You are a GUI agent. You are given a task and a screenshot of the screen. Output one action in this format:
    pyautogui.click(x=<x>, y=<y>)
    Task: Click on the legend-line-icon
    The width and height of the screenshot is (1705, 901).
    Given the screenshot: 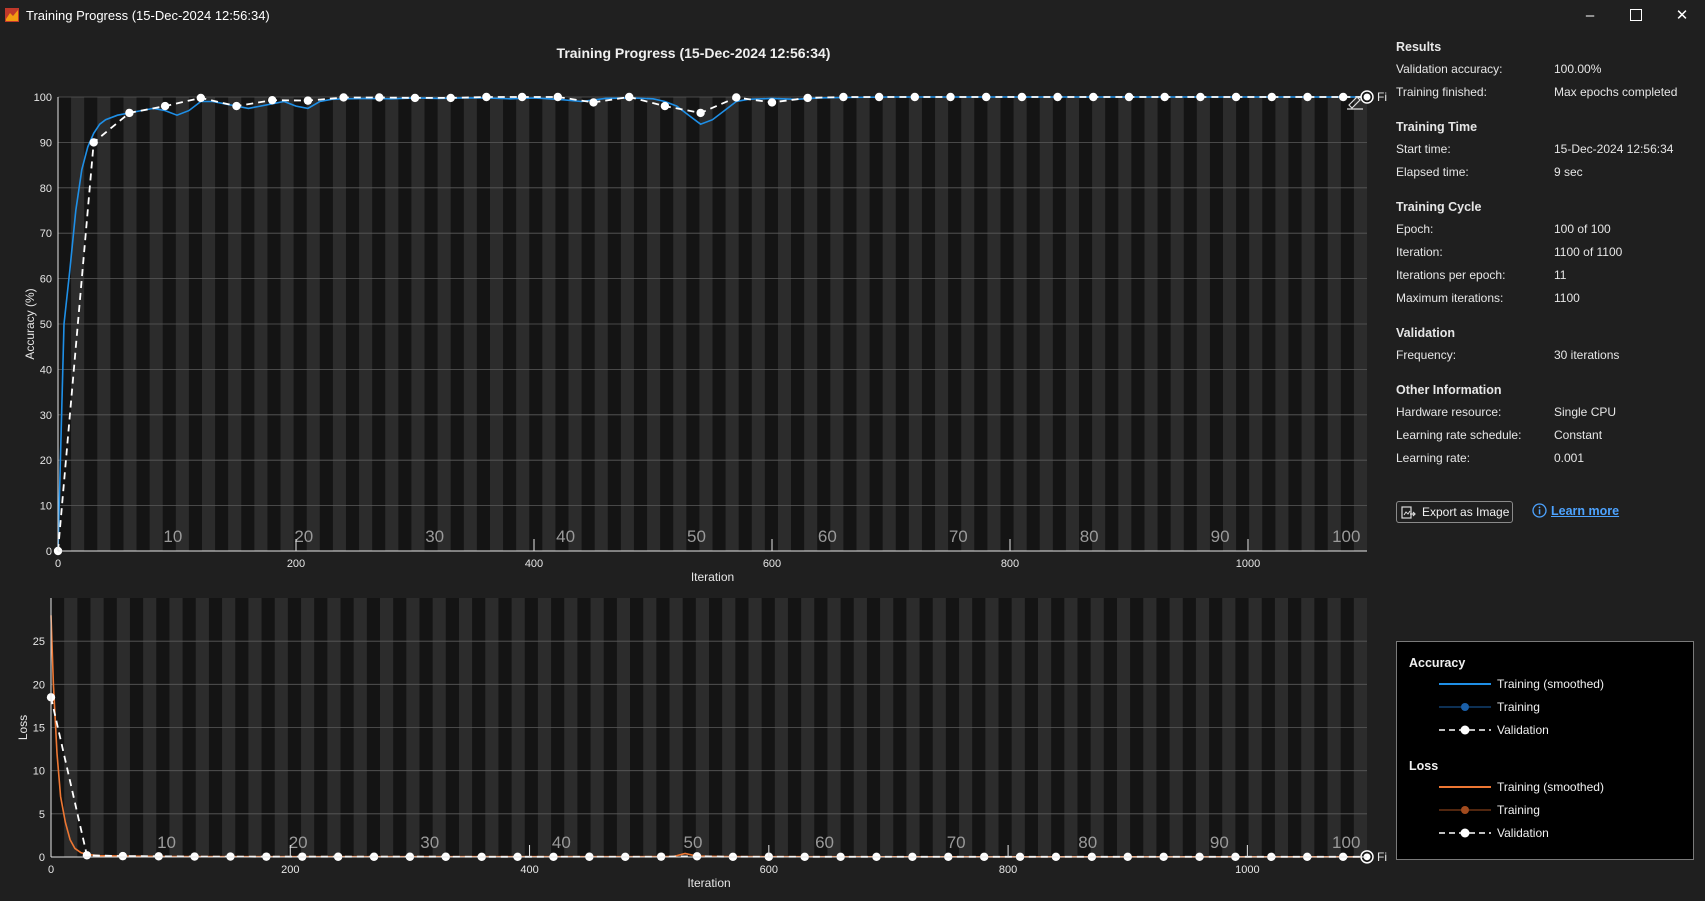 What is the action you would take?
    pyautogui.click(x=1465, y=787)
    